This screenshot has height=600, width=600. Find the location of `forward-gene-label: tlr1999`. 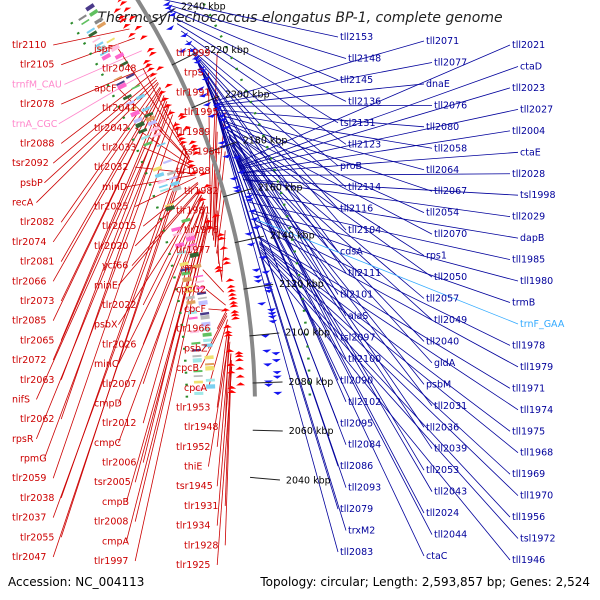

forward-gene-label: tlr1999 is located at coordinates (193, 53).